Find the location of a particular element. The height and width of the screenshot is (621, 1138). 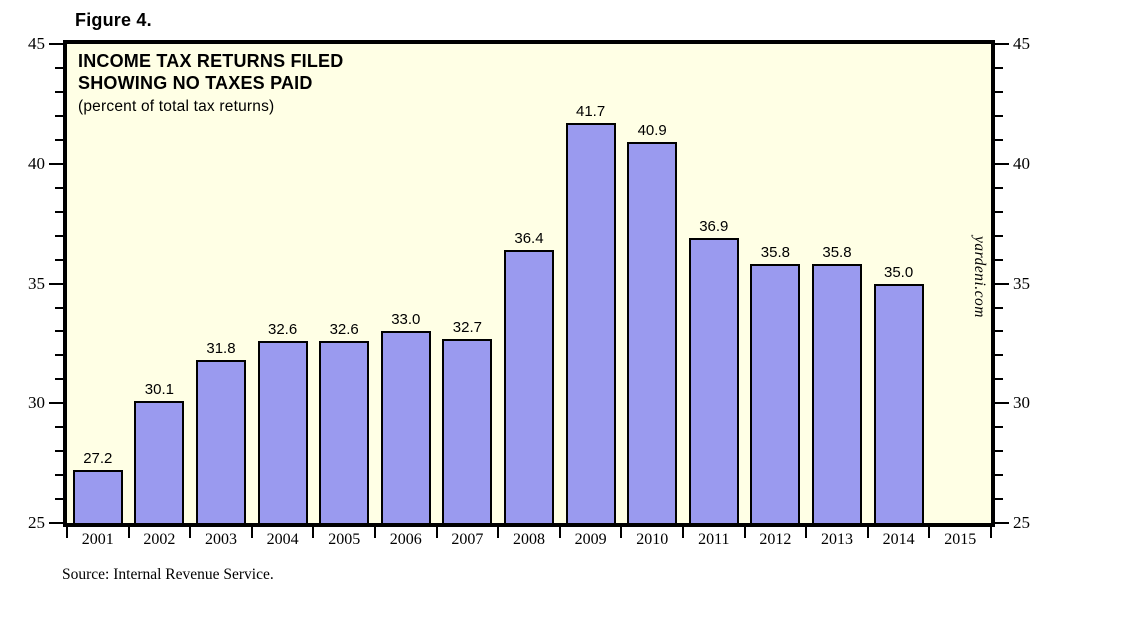

x-axis-label-2010: 2010 is located at coordinates (652, 539).